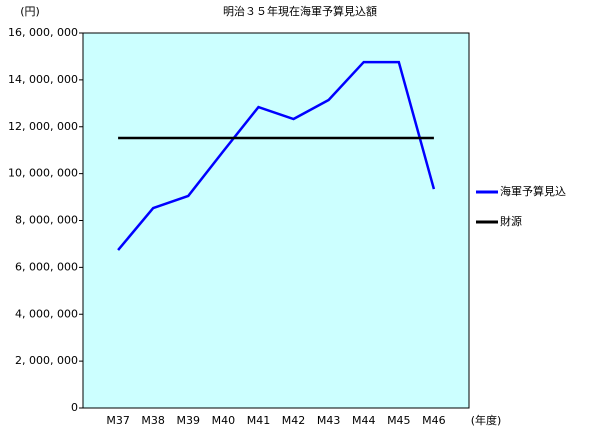 The image size is (600, 432). Describe the element at coordinates (364, 420) in the screenshot. I see `x-tick-label: M44` at that location.